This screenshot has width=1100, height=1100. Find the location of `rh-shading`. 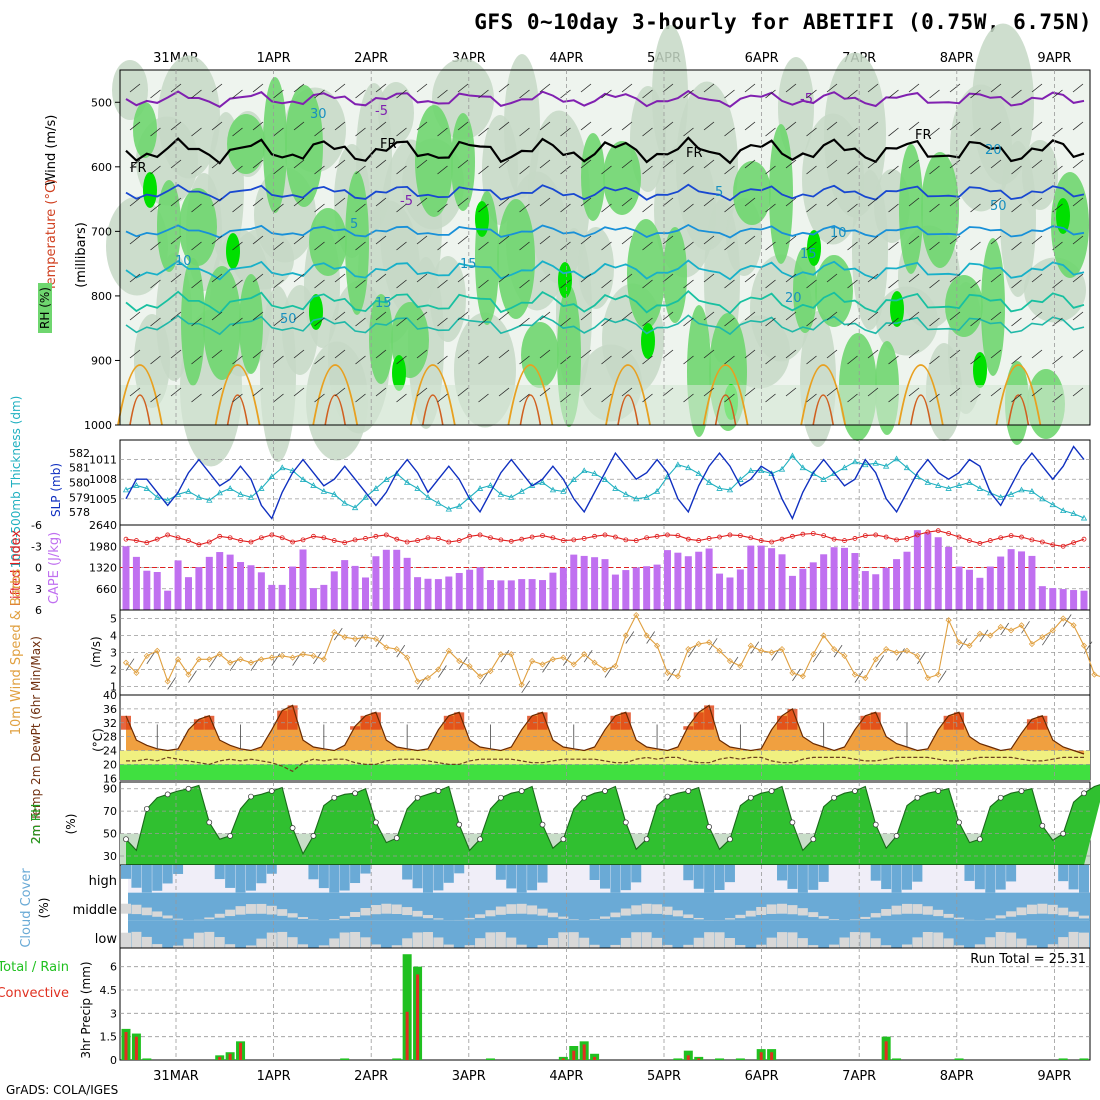

rh-shading is located at coordinates (189, 117).